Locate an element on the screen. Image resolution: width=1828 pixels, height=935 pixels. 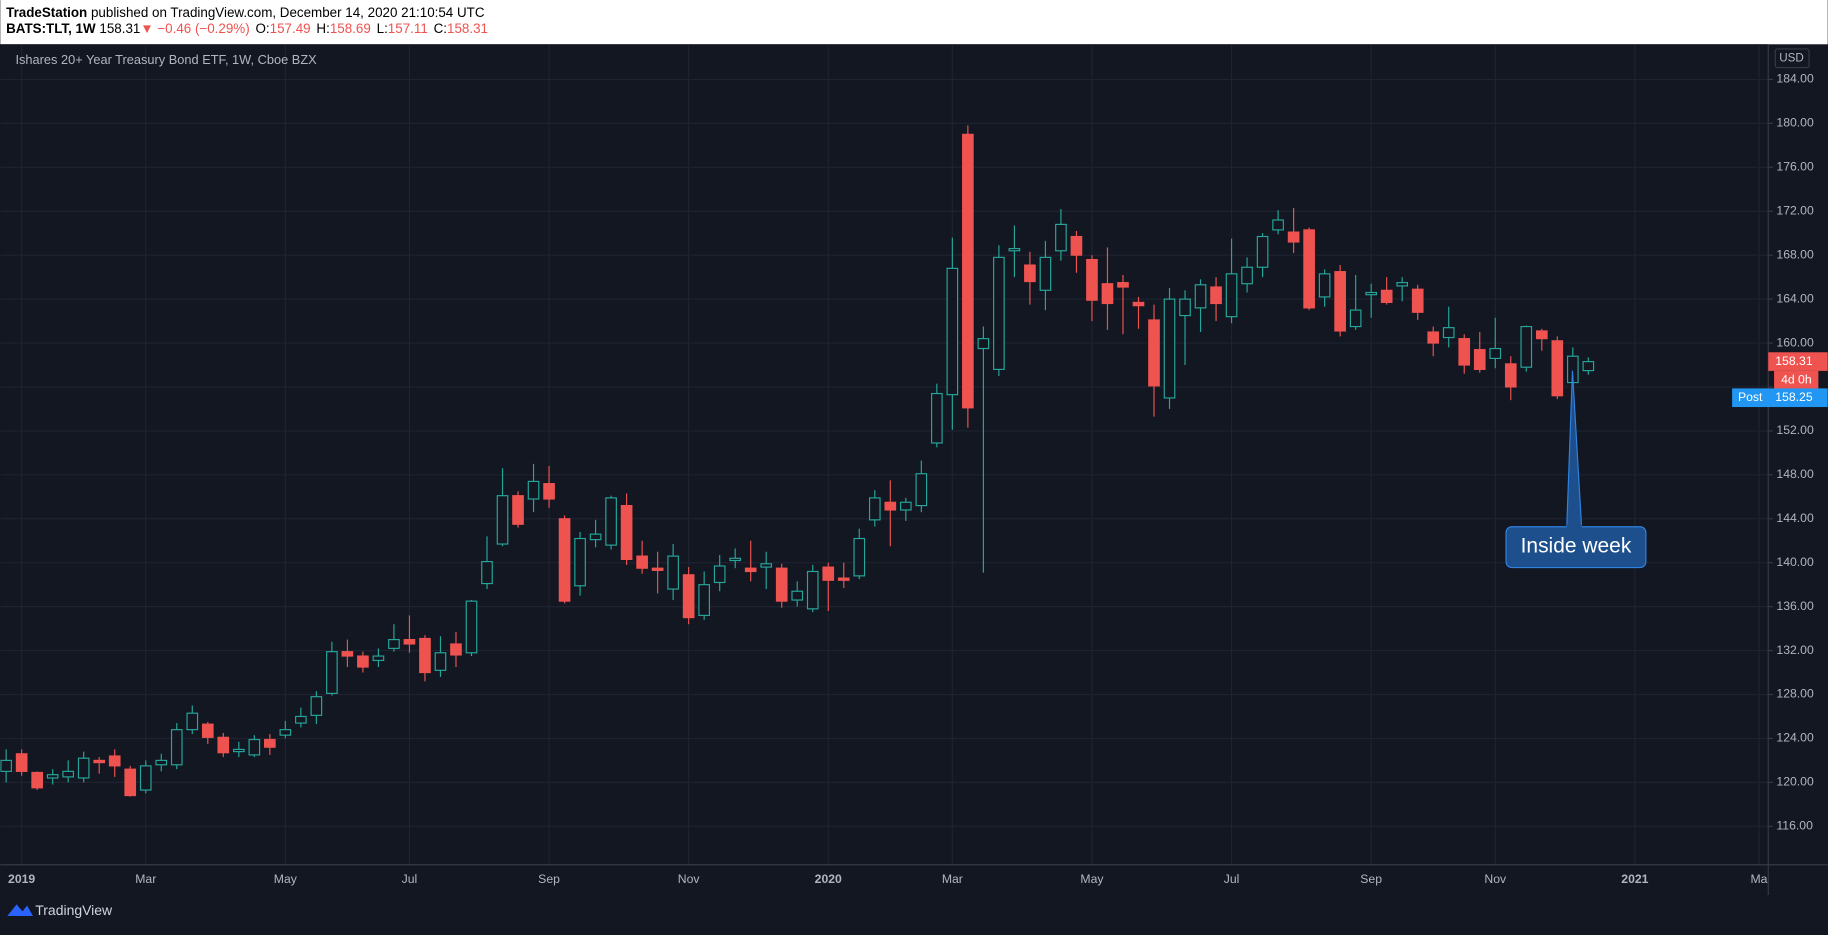
post-tag is located at coordinates (1780, 398).